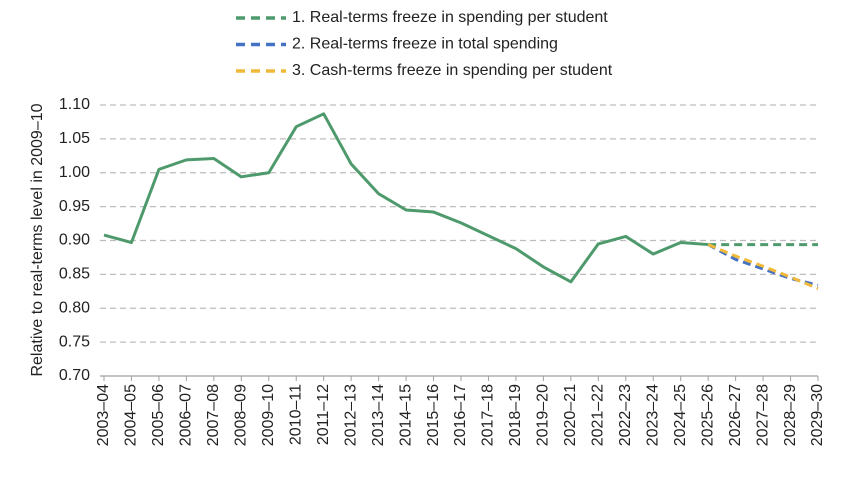  I want to click on x-tick-label: 2027–28, so click(762, 415).